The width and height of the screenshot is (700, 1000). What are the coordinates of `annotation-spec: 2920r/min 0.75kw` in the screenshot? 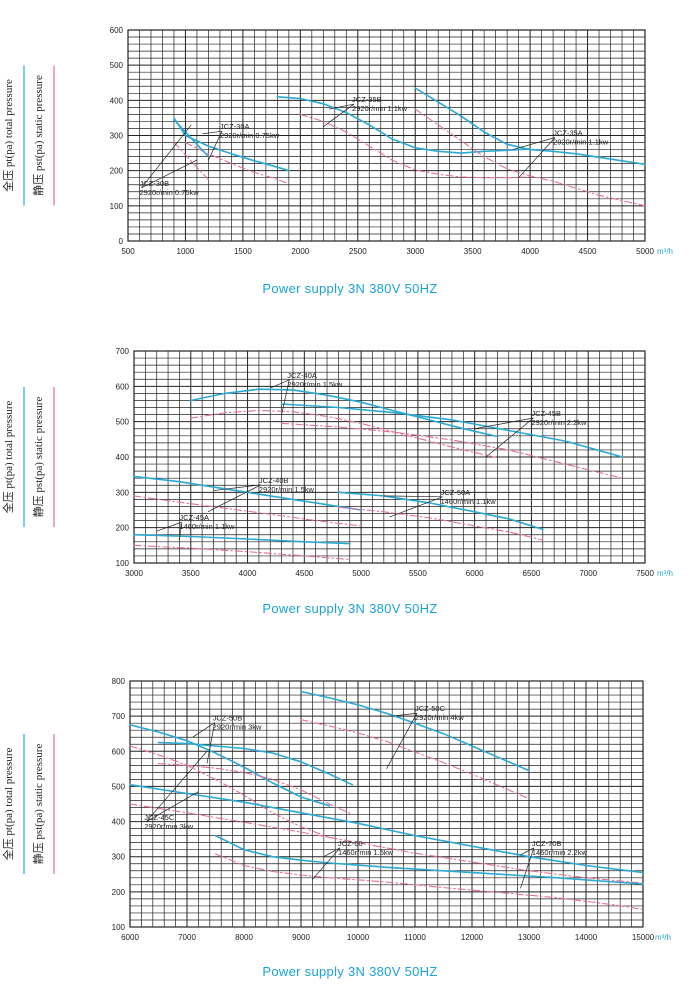 It's located at (250, 135).